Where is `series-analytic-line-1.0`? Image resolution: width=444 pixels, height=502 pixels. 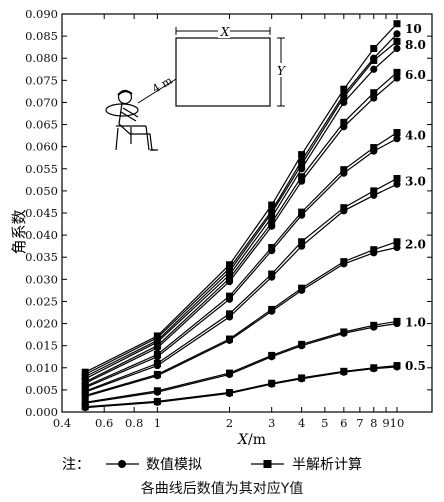 series-analytic-line-1.0 is located at coordinates (241, 361).